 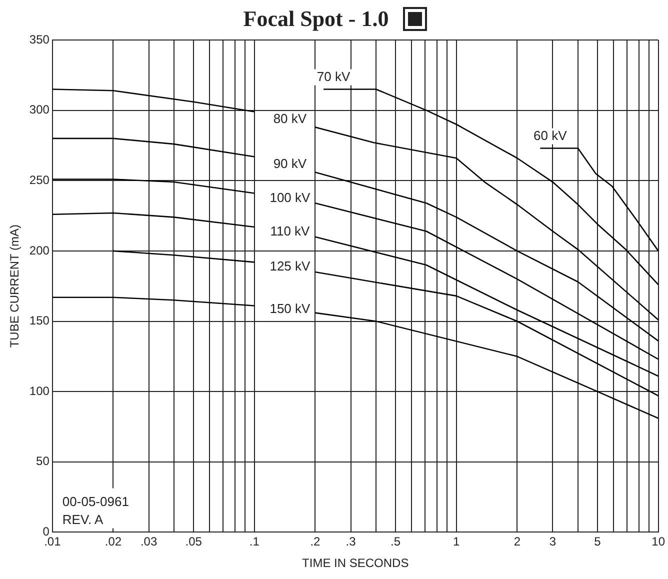 I want to click on y-tick-label: 200, so click(x=39, y=250).